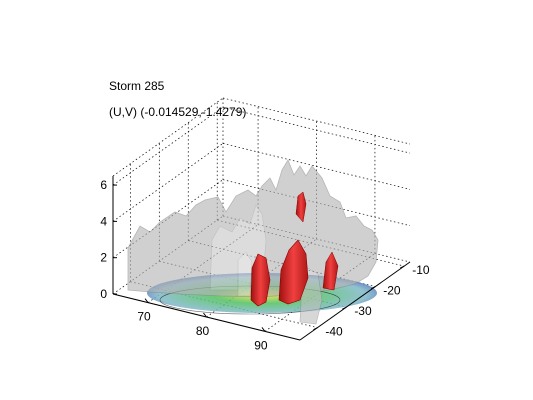 This screenshot has width=533, height=400. I want to click on z-tick-label: 6, so click(103, 185).